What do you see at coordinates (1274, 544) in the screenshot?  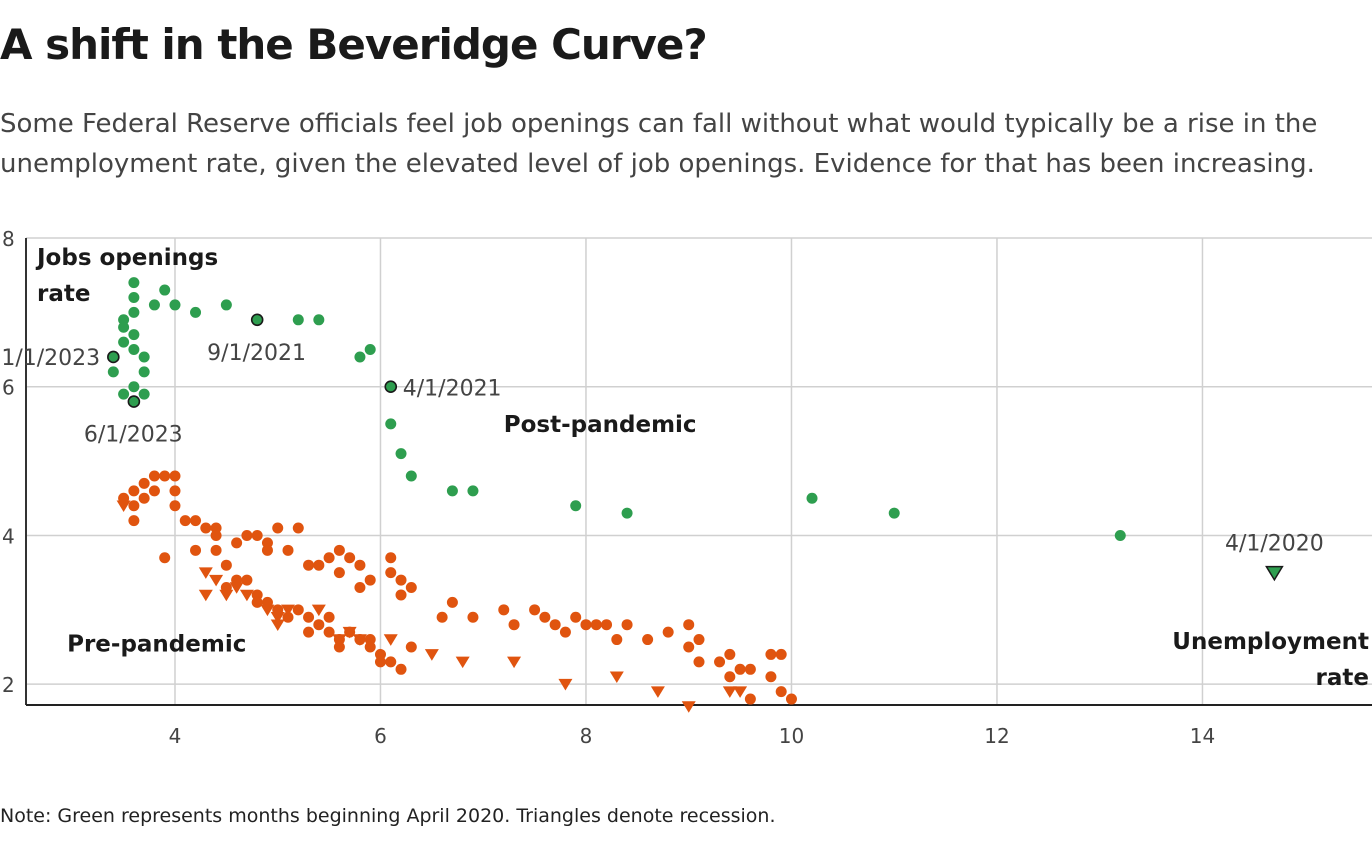 I see `date-annotation: 4/1/2020` at bounding box center [1274, 544].